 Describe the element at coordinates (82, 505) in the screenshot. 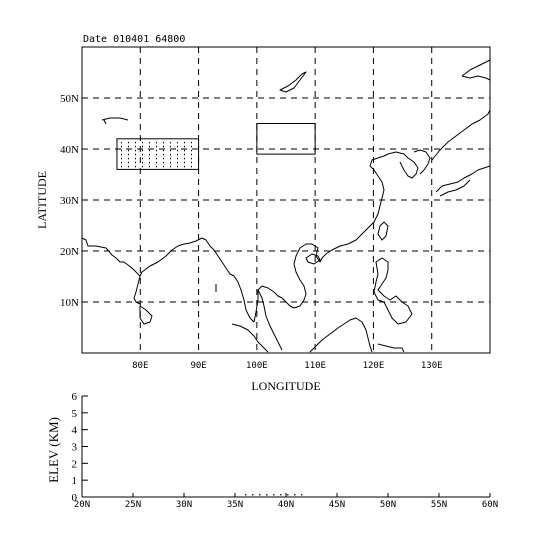

I see `elev-x-tick-label: 20N` at that location.